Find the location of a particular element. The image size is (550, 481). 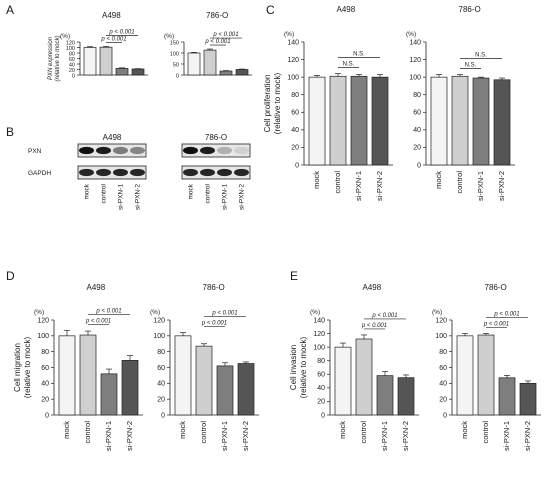

y-axis-label: Cell proliferation is located at coordinates (267, 104).